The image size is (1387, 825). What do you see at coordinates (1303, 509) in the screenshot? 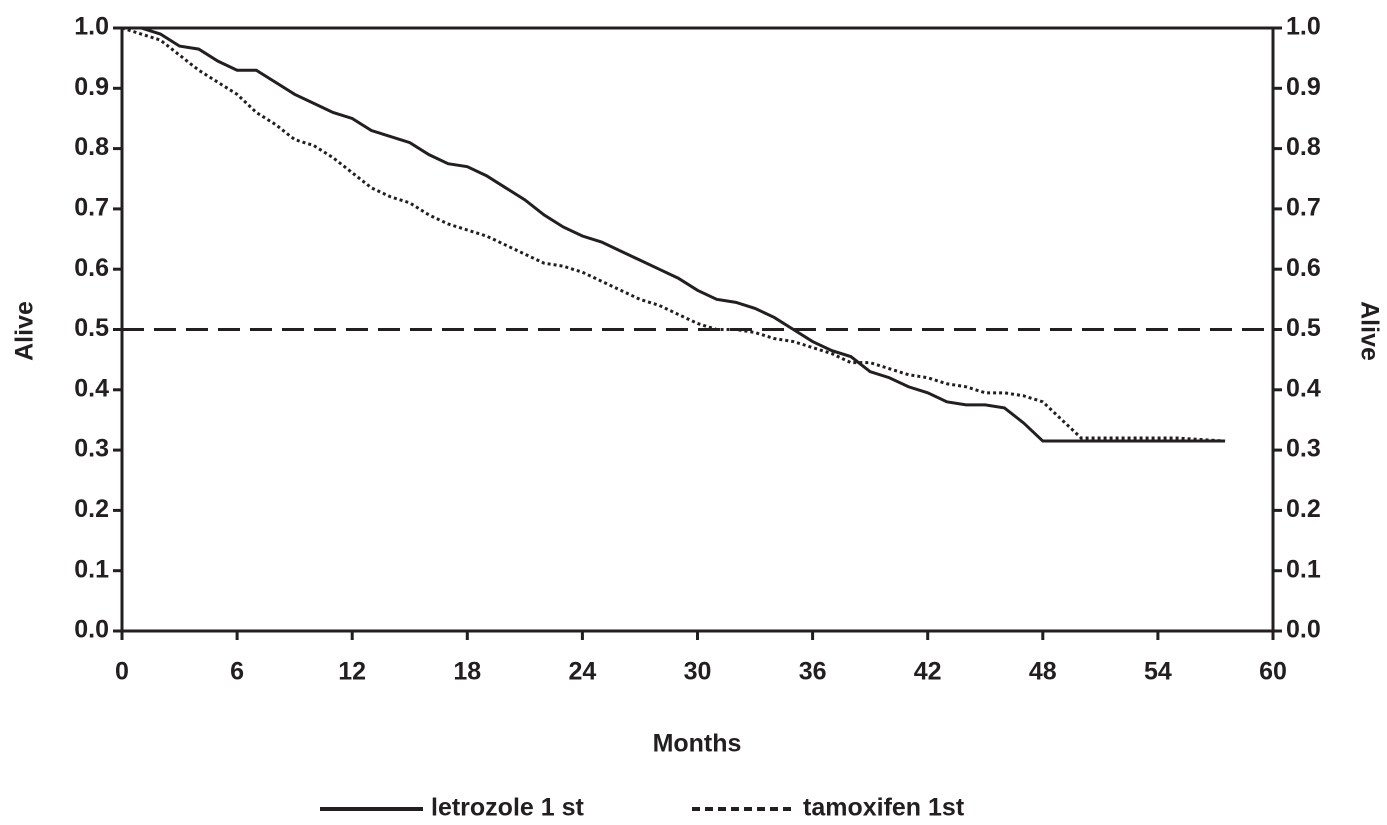
I see `y2-tick-label: 0.2` at bounding box center [1303, 509].